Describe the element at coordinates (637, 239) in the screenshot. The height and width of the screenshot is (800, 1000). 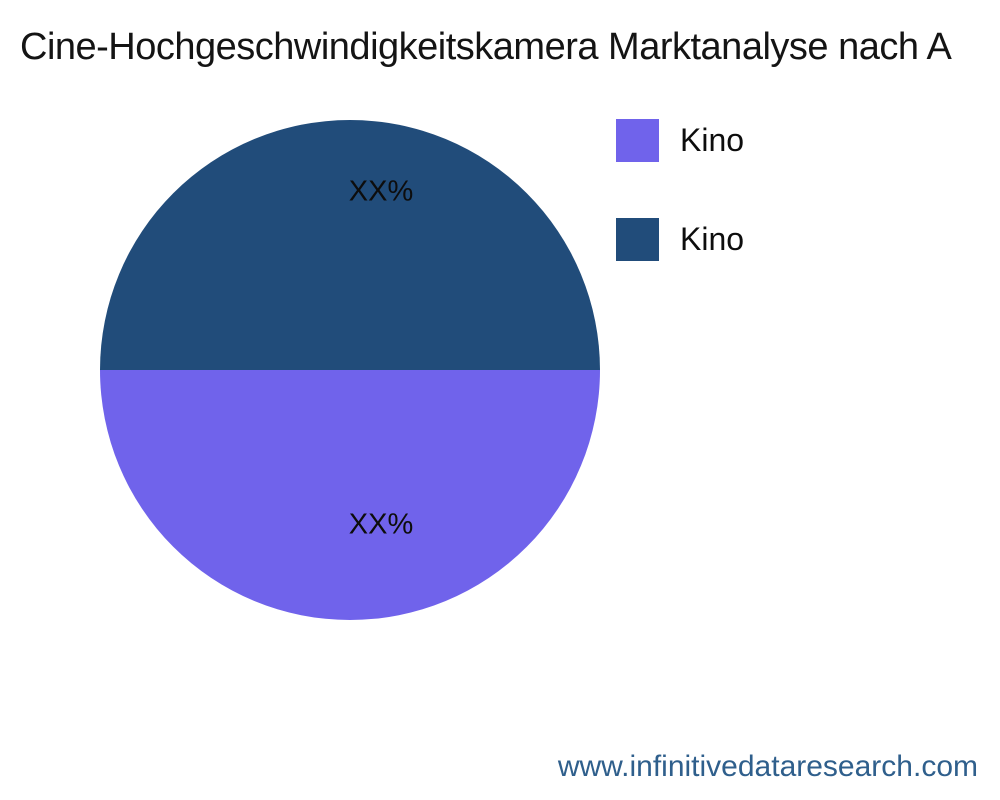
I see `legend-swatch-navy` at that location.